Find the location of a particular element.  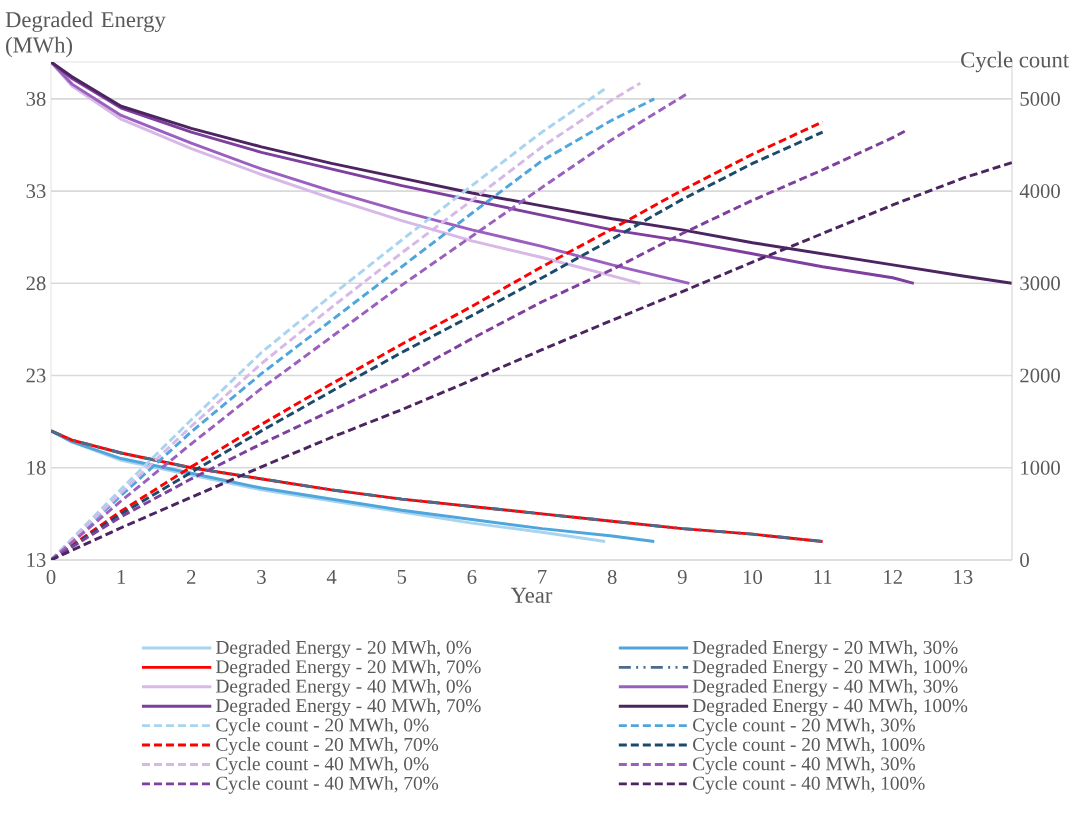

x-tick-label: 10 is located at coordinates (752, 577).